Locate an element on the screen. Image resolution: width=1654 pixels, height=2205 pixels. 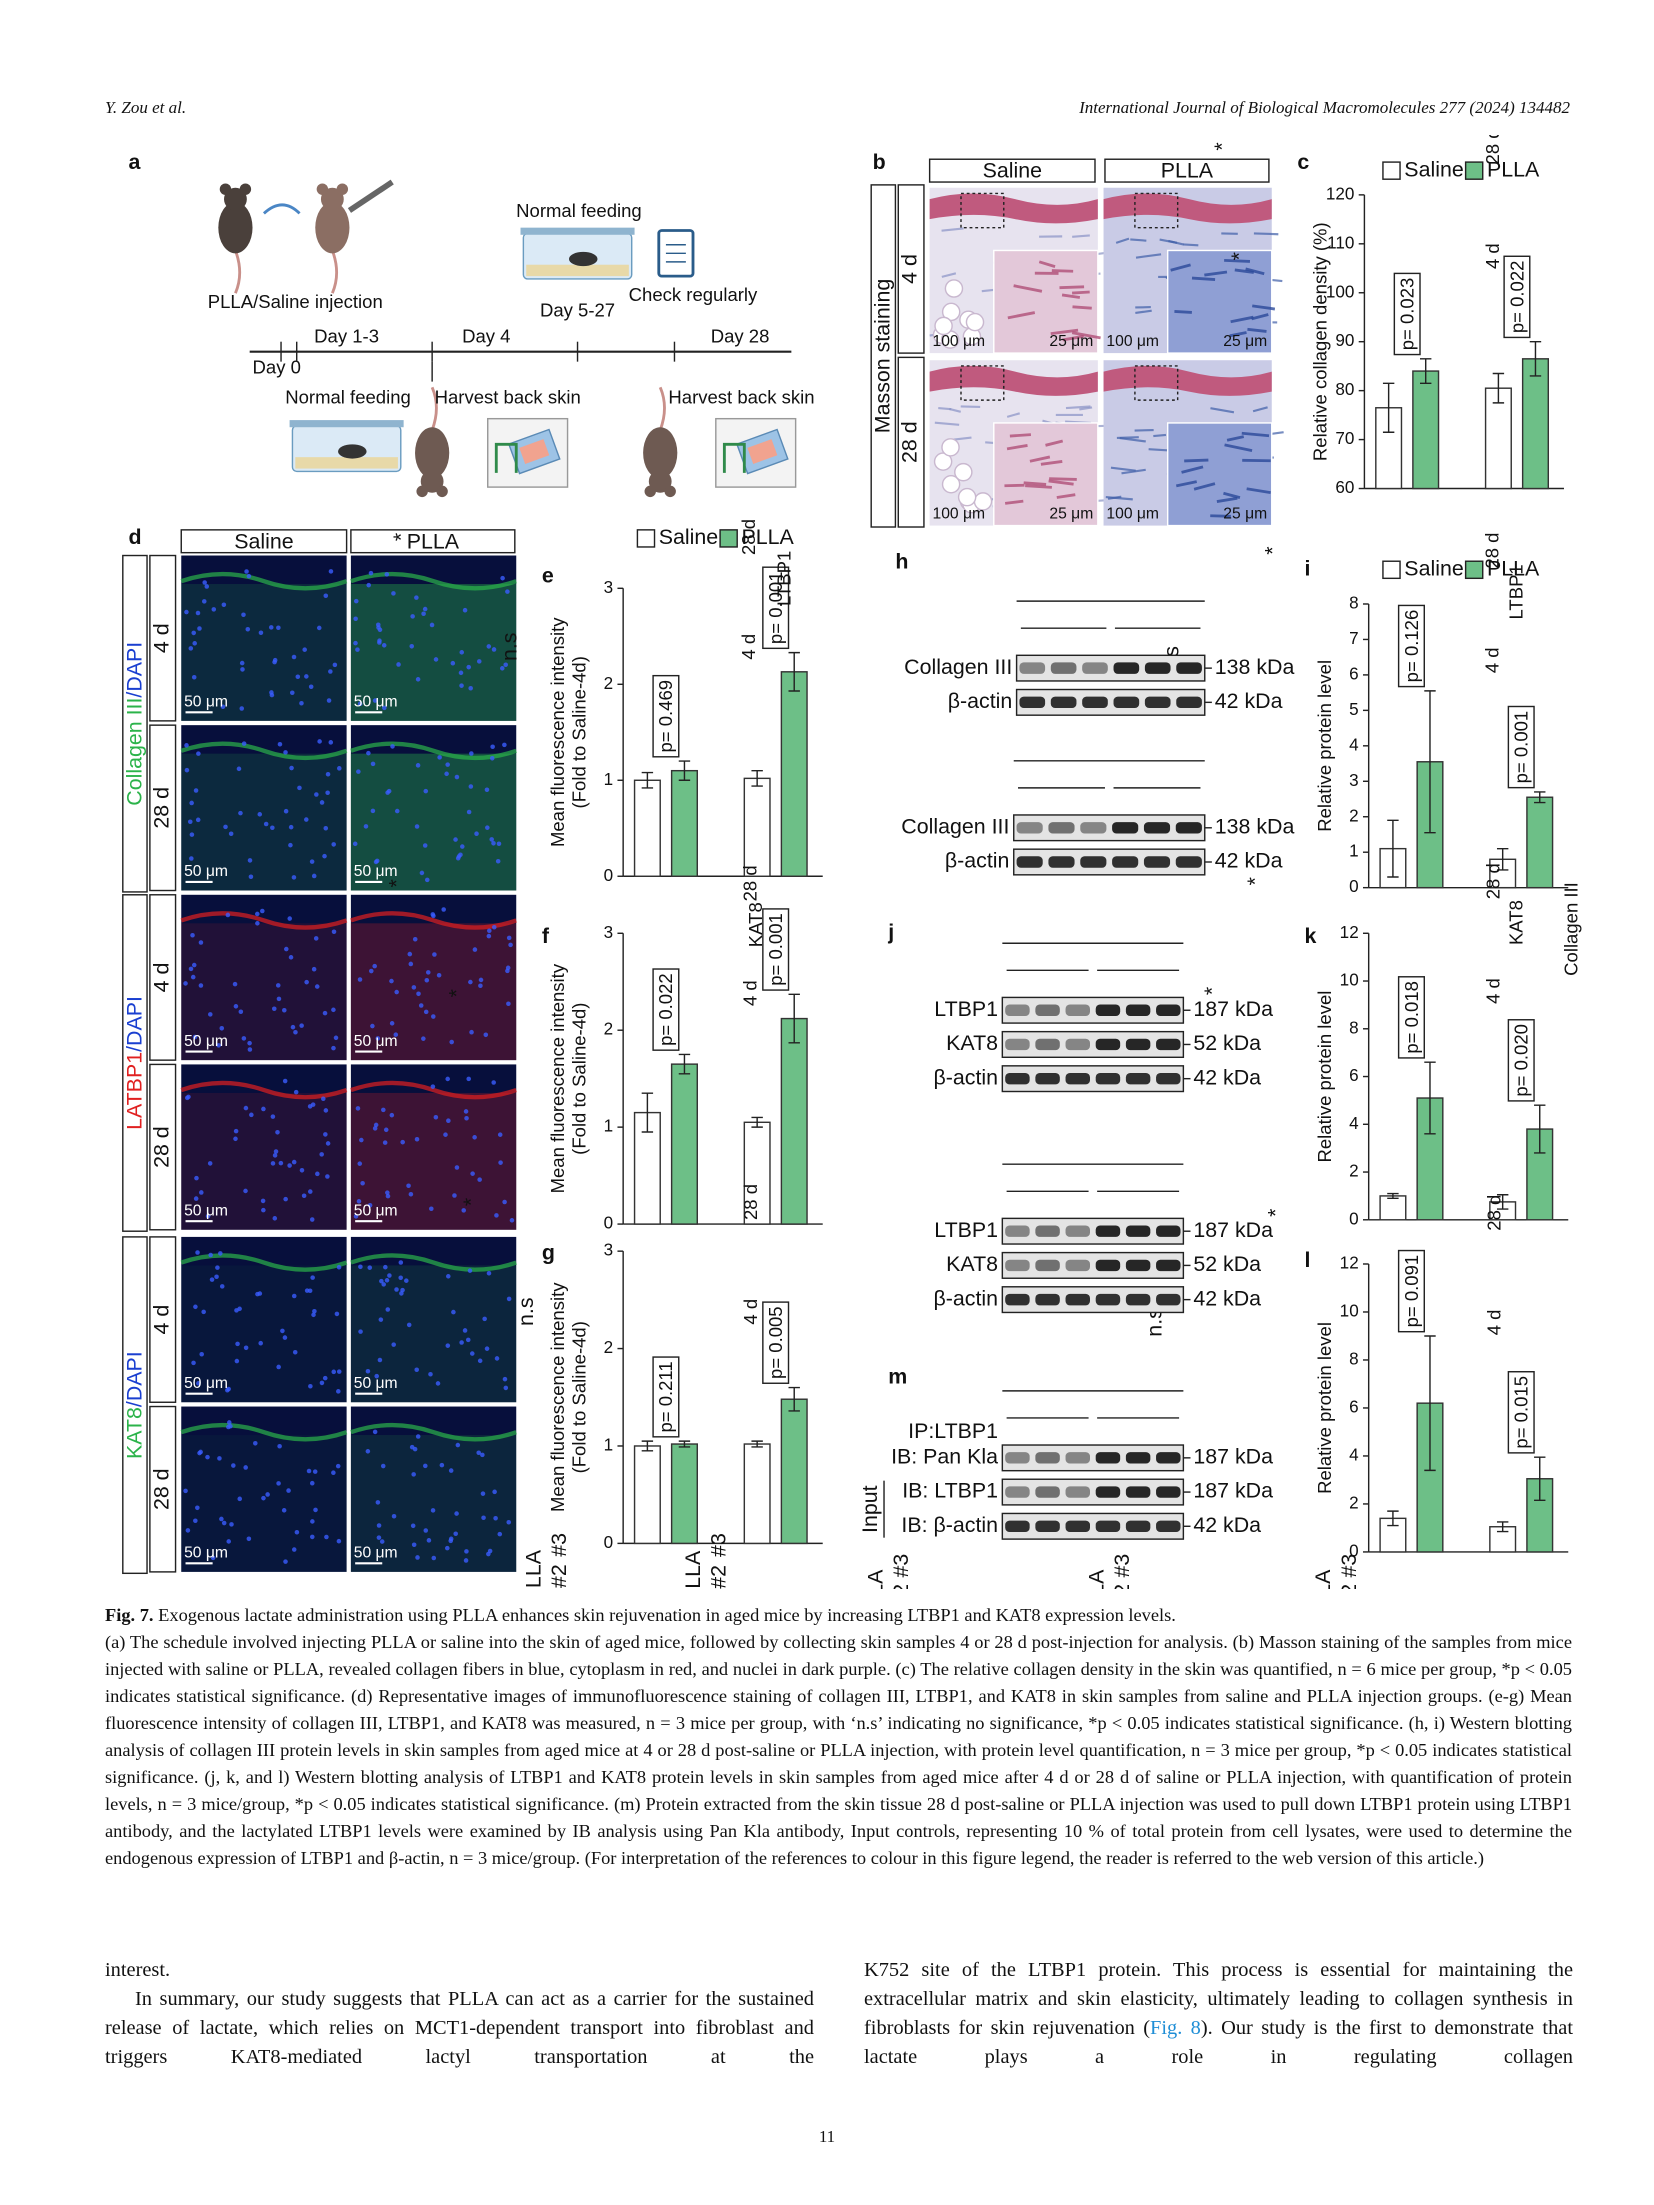
p-value: p= 0.015 is located at coordinates (1521, 1412).